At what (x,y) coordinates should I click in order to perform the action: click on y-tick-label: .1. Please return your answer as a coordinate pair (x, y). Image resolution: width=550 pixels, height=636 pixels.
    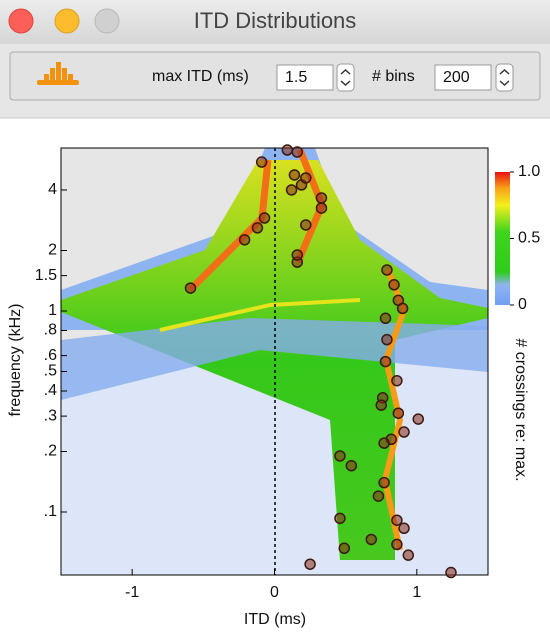
    Looking at the image, I should click on (50, 511).